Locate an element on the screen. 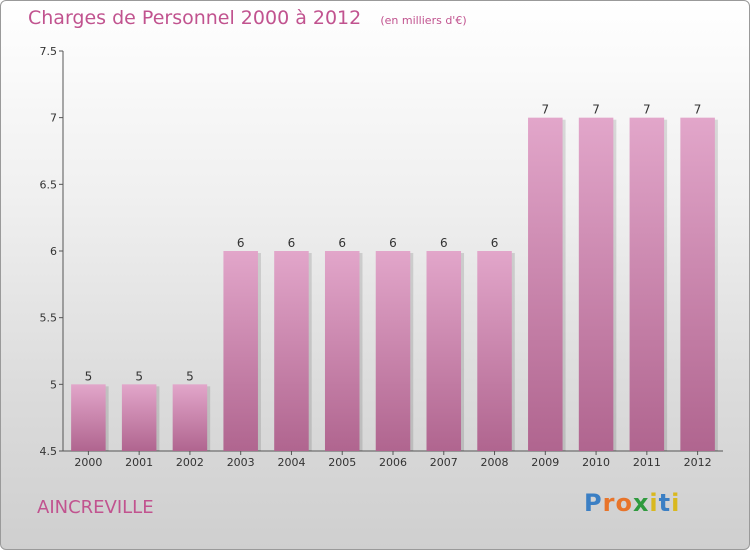 The height and width of the screenshot is (550, 750). y-tick-label: 6.5 is located at coordinates (49, 184).